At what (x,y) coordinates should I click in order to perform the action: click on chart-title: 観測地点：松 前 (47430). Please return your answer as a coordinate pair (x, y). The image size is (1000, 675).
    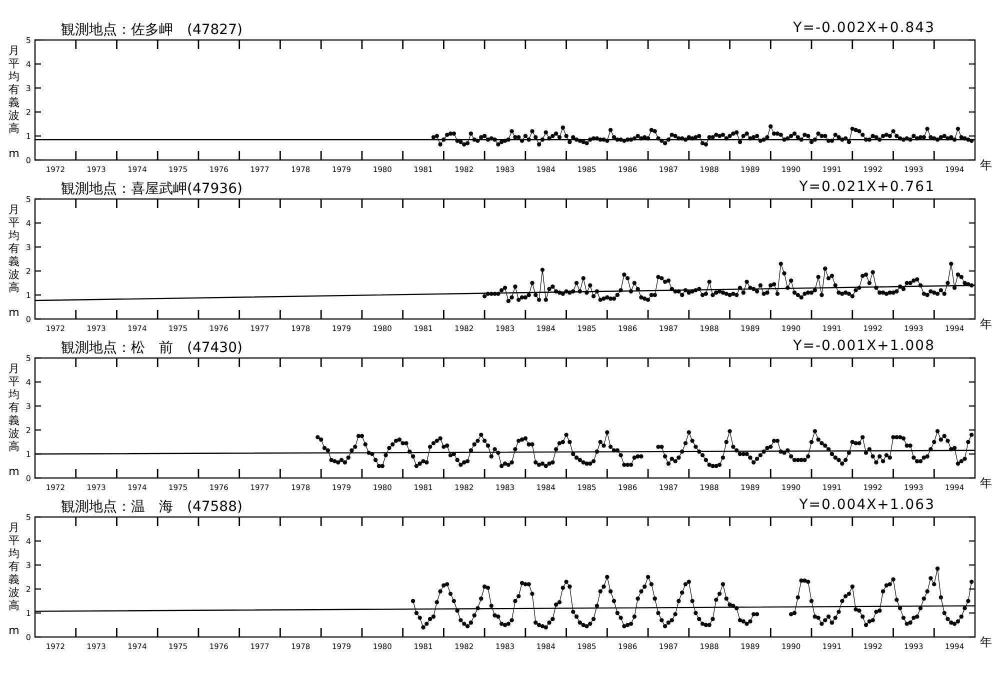
    Looking at the image, I should click on (151, 348).